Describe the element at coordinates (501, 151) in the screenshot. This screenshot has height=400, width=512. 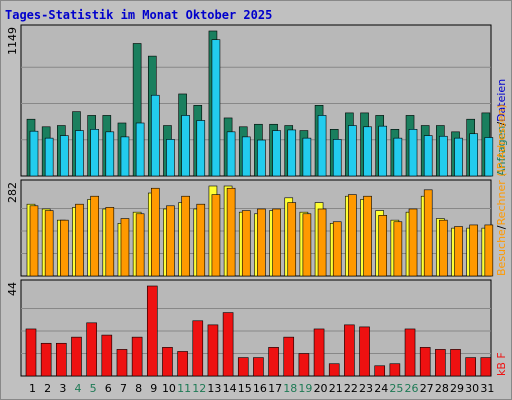
I see `right-label-part: Anfragen` at that location.